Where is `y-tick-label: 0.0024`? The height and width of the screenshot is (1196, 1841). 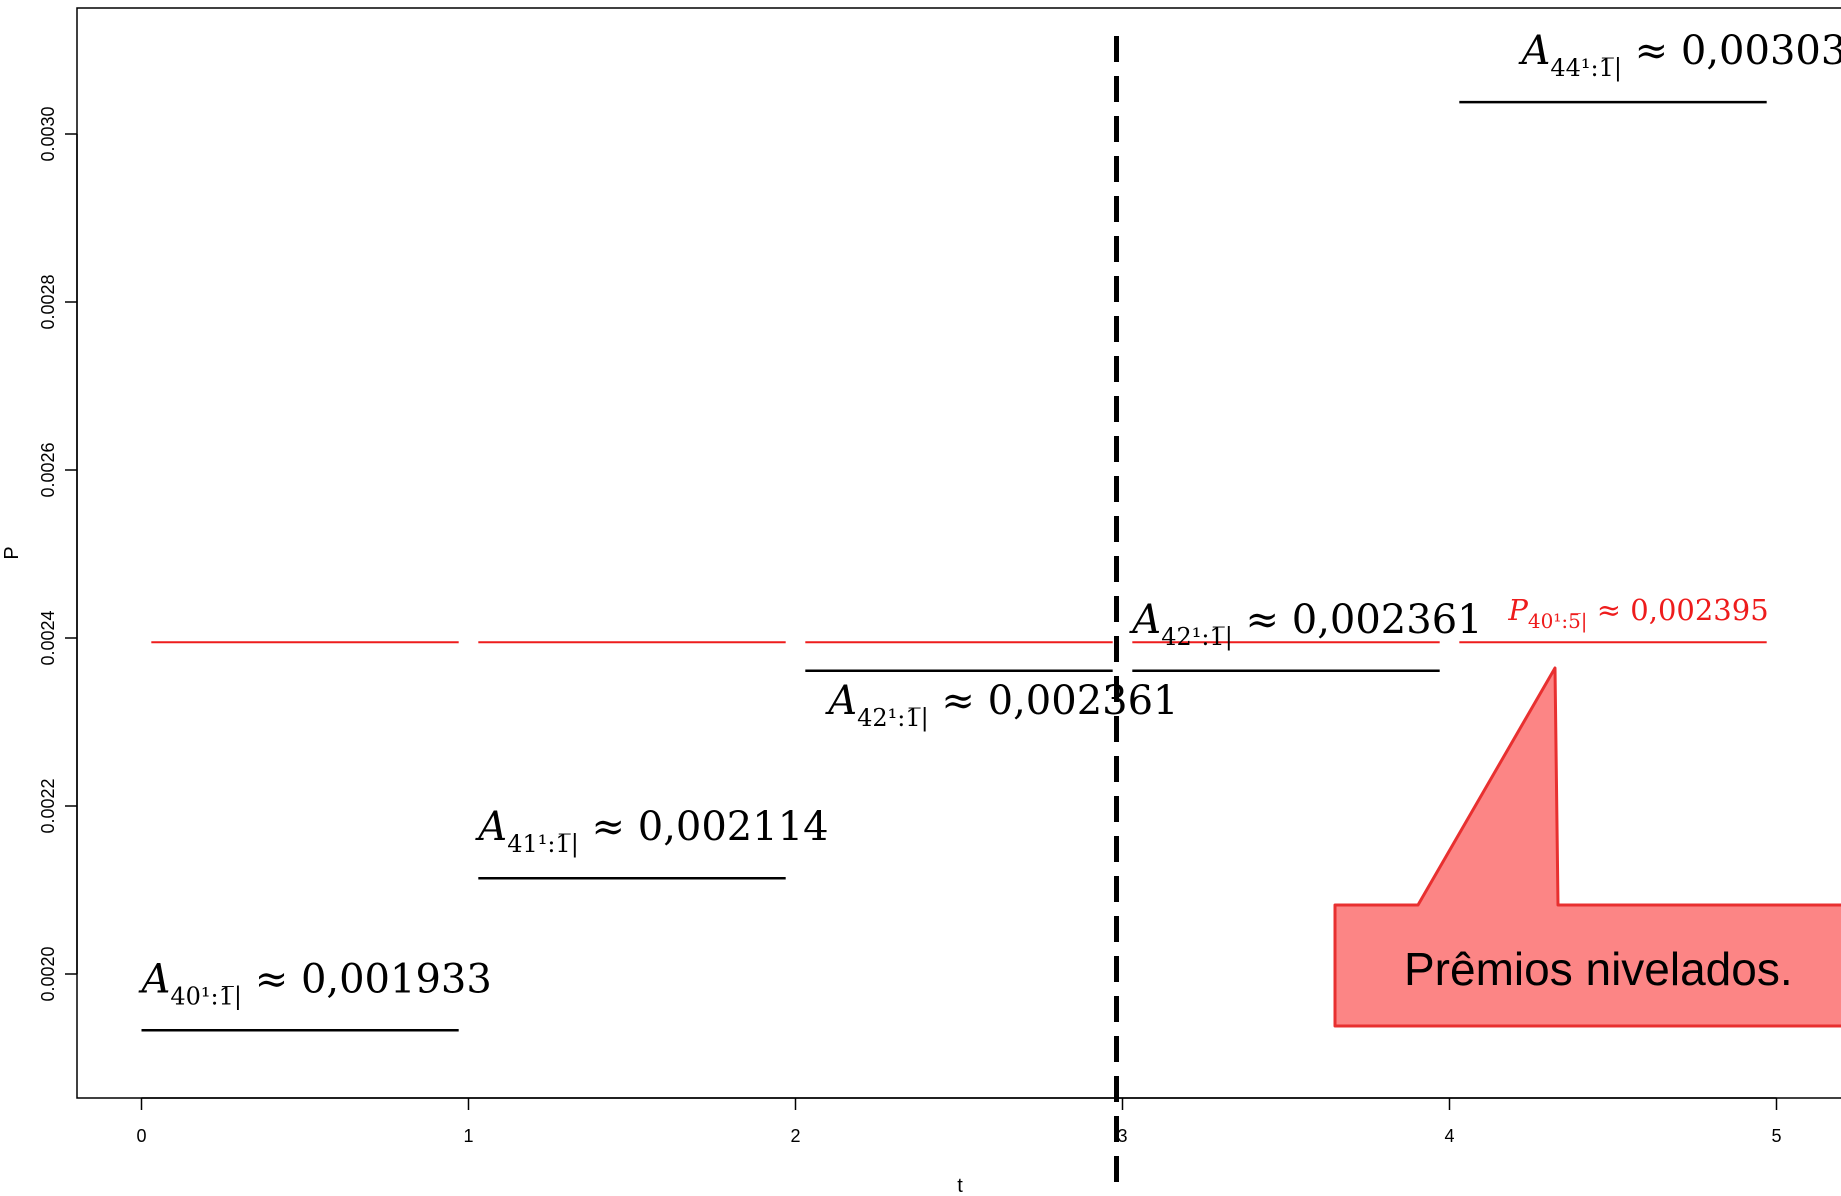
y-tick-label: 0.0024 is located at coordinates (48, 637).